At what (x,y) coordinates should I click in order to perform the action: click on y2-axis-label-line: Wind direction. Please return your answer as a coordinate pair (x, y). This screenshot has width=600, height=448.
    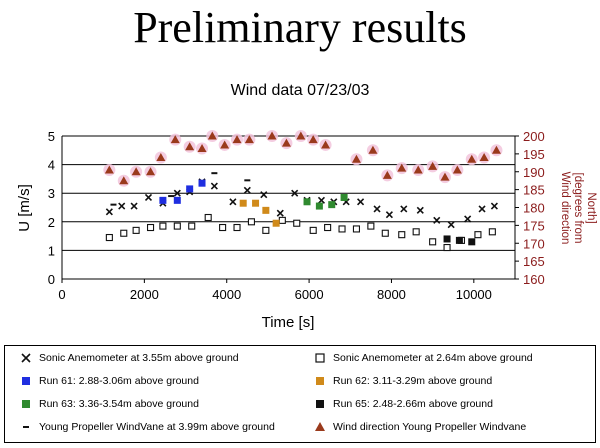
    Looking at the image, I should click on (565, 208).